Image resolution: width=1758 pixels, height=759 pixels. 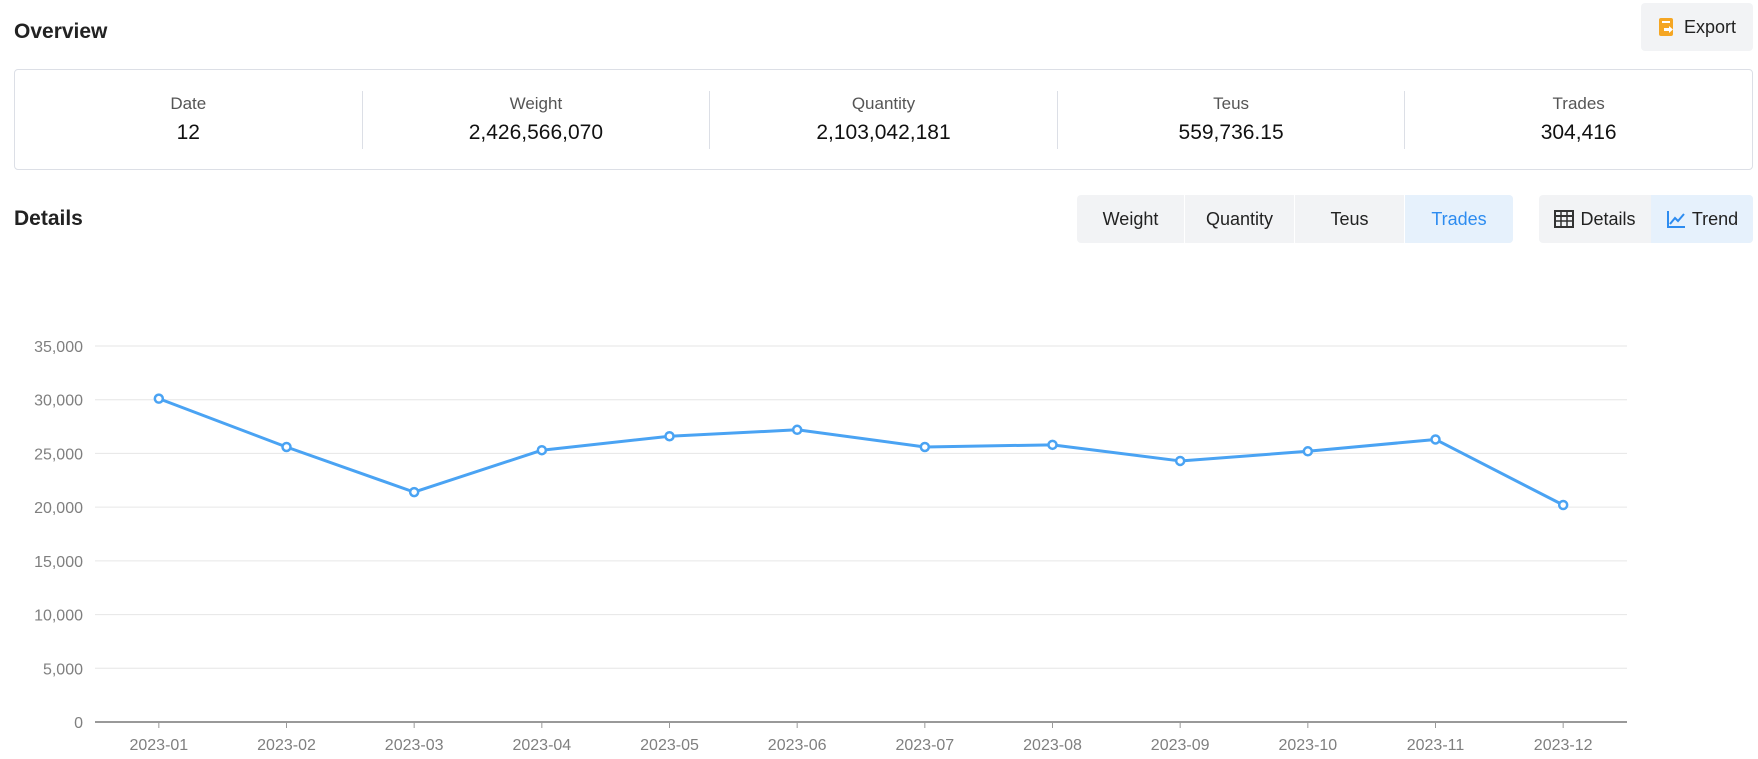 I want to click on export-button: Export, so click(x=1697, y=27).